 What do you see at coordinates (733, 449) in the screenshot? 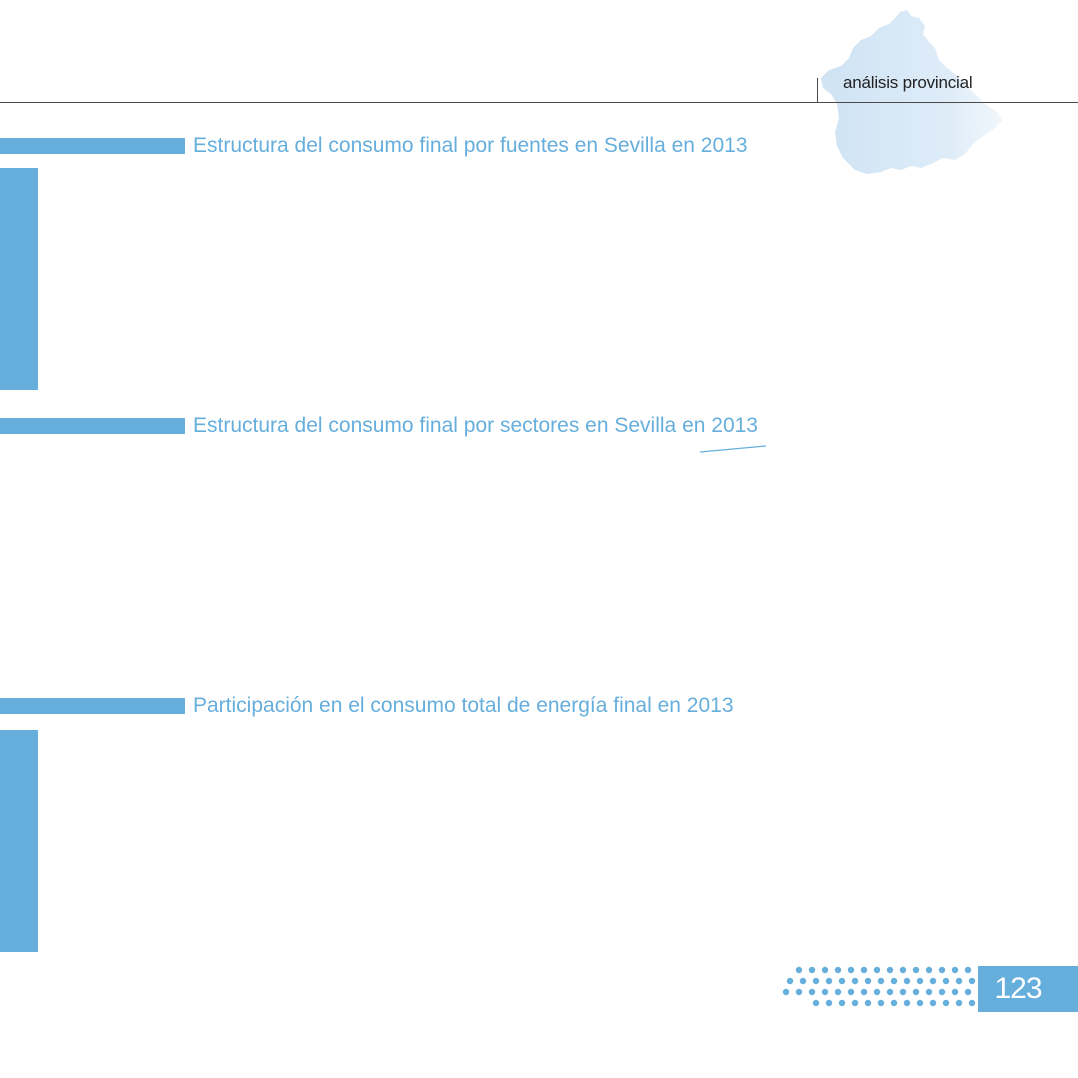
I see `decorative-stroke` at bounding box center [733, 449].